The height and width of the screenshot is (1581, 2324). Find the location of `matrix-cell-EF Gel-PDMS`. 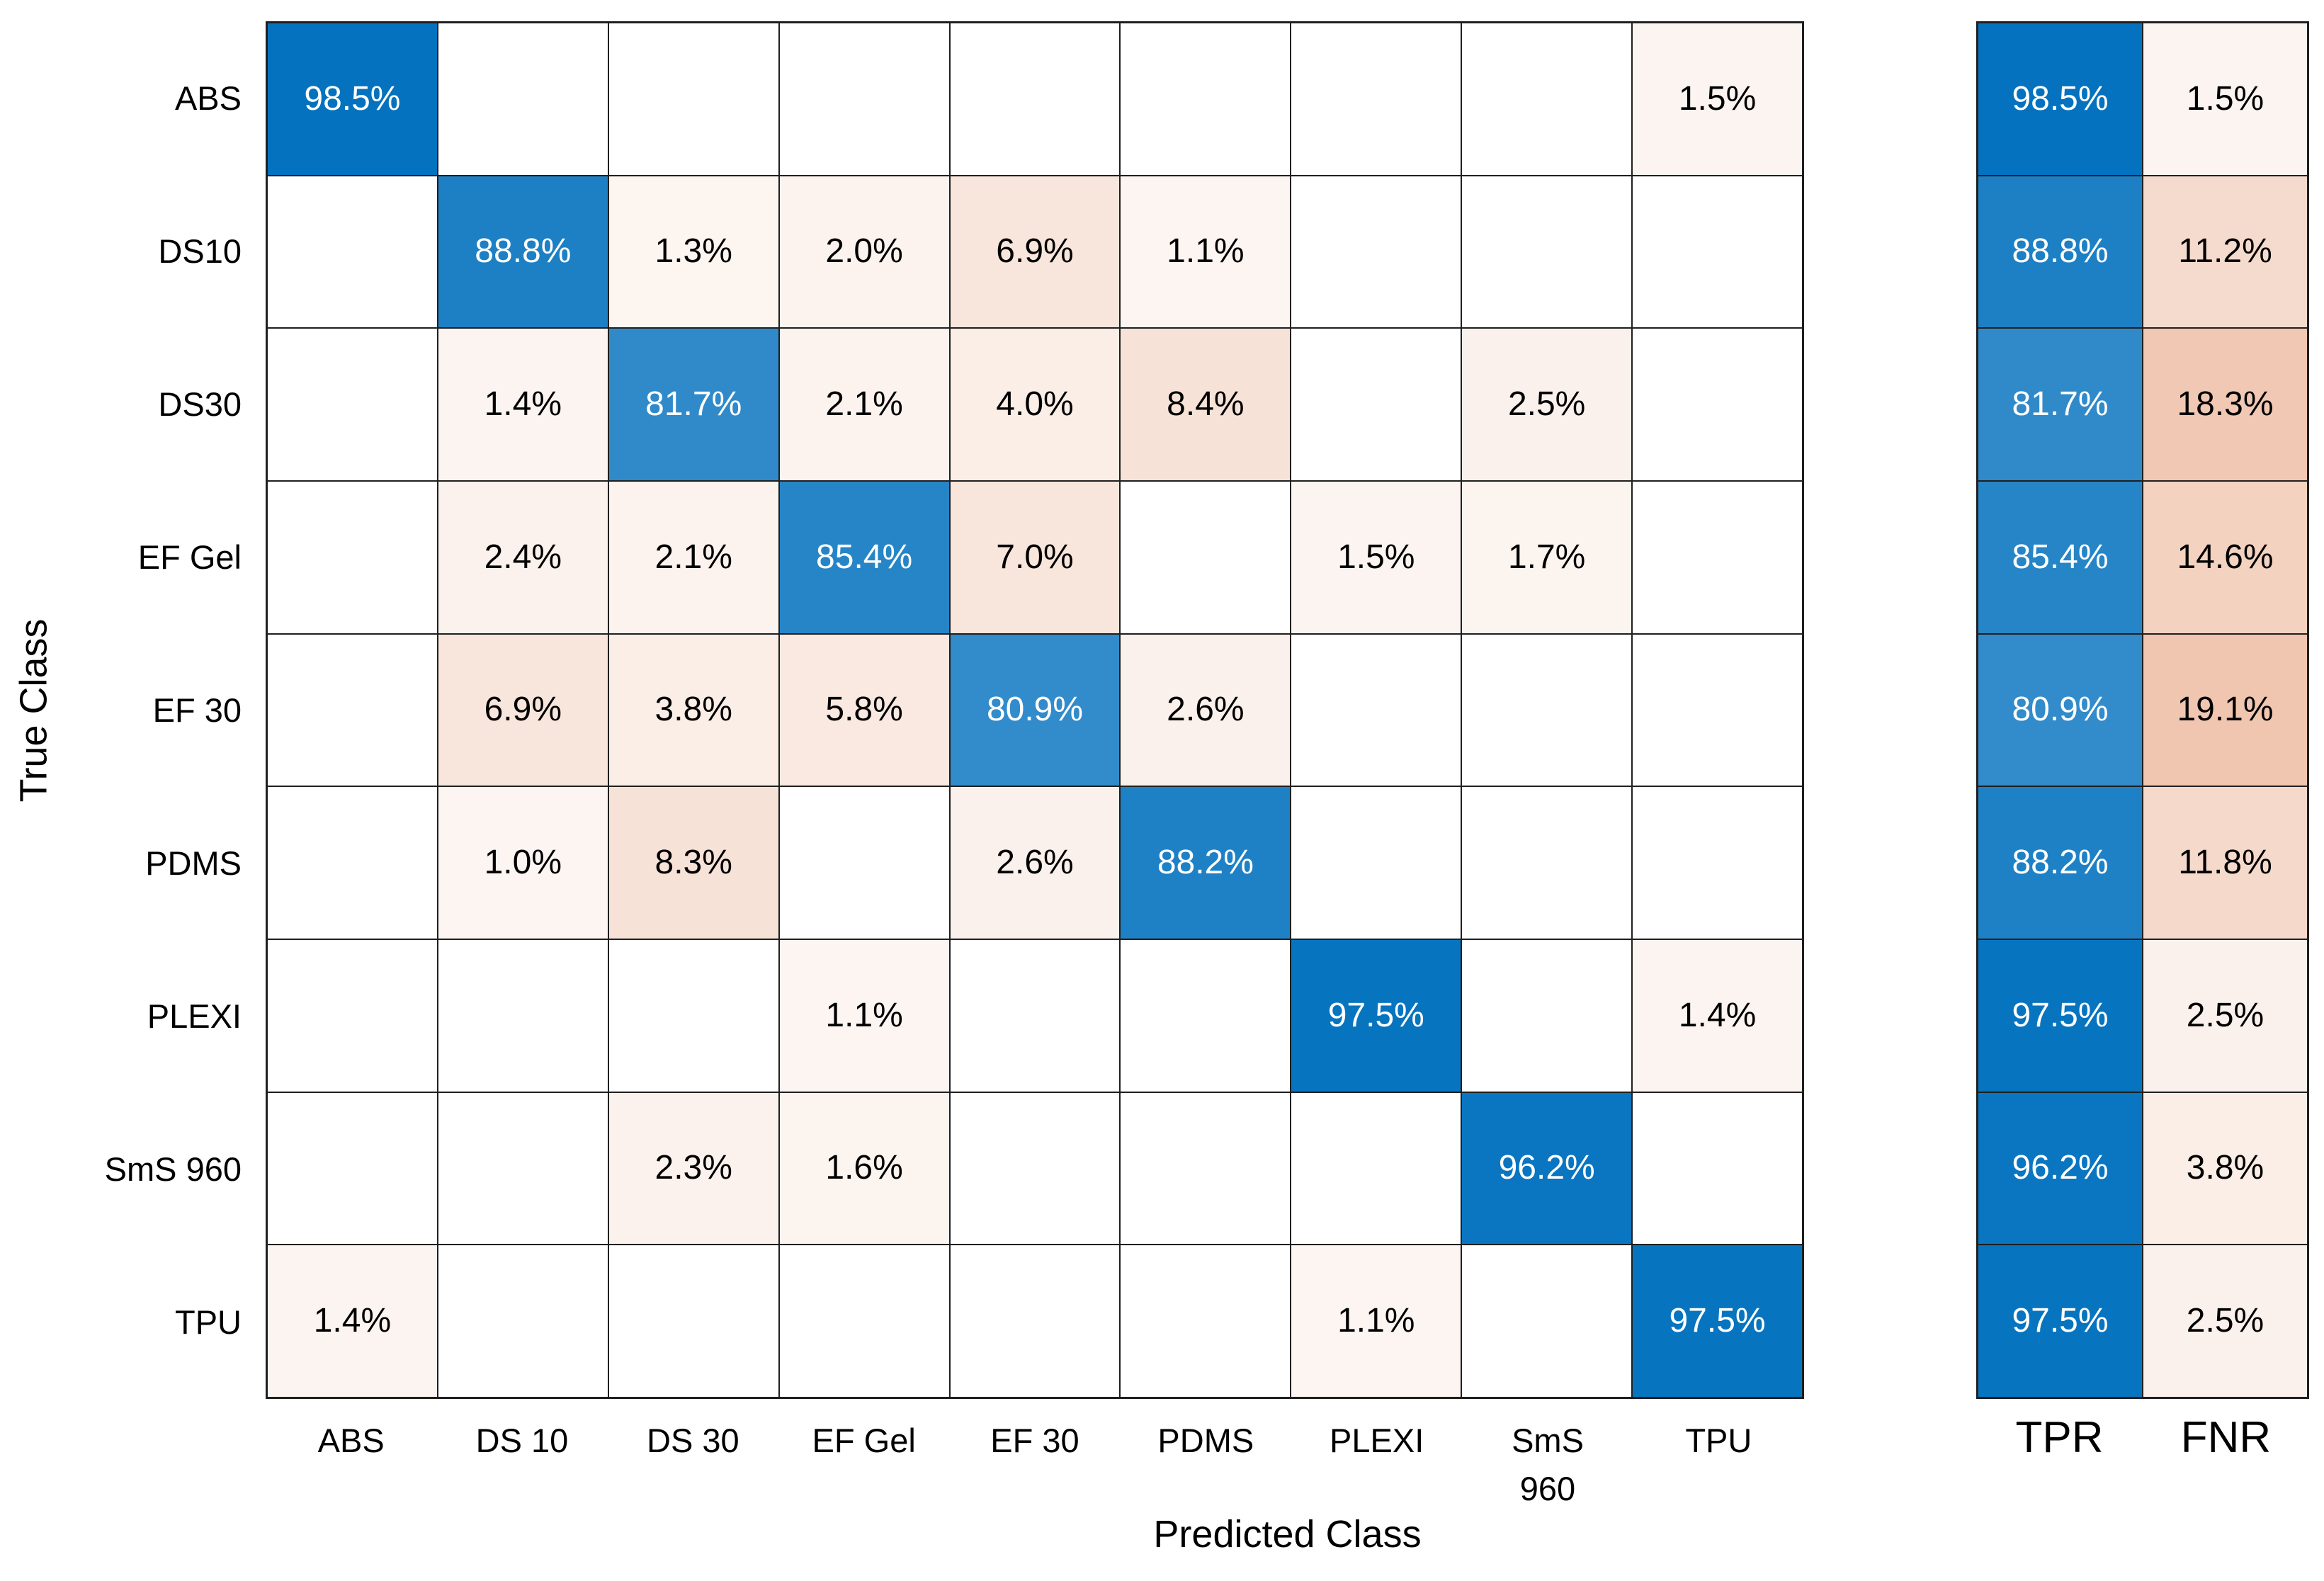

matrix-cell-EF Gel-PDMS is located at coordinates (1206, 558).